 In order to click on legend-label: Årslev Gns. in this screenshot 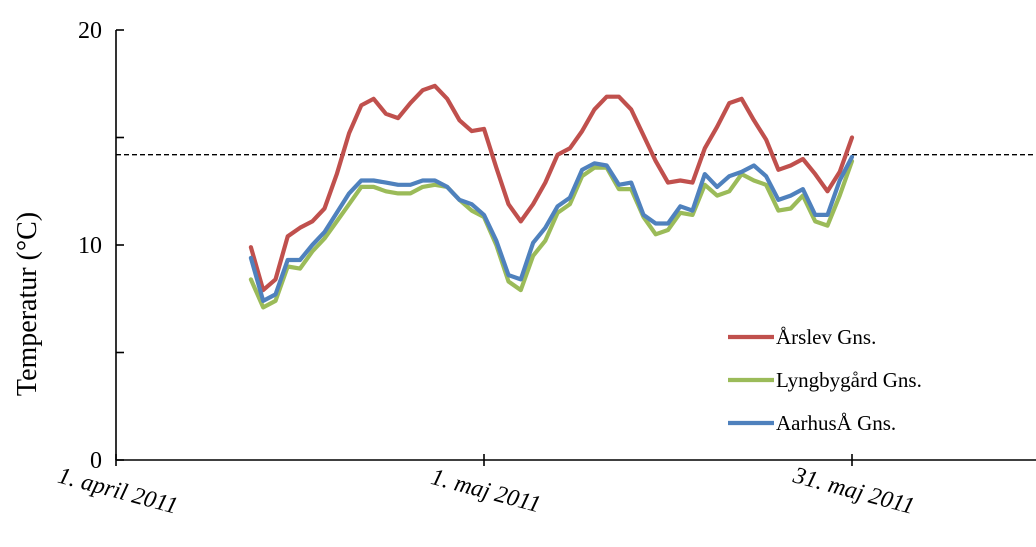, I will do `click(826, 337)`.